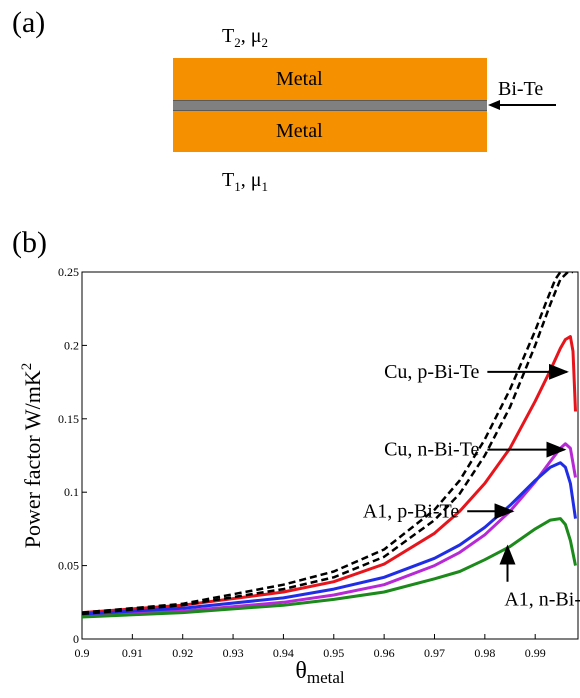  What do you see at coordinates (283, 653) in the screenshot?
I see `x-tick-label: 0.94` at bounding box center [283, 653].